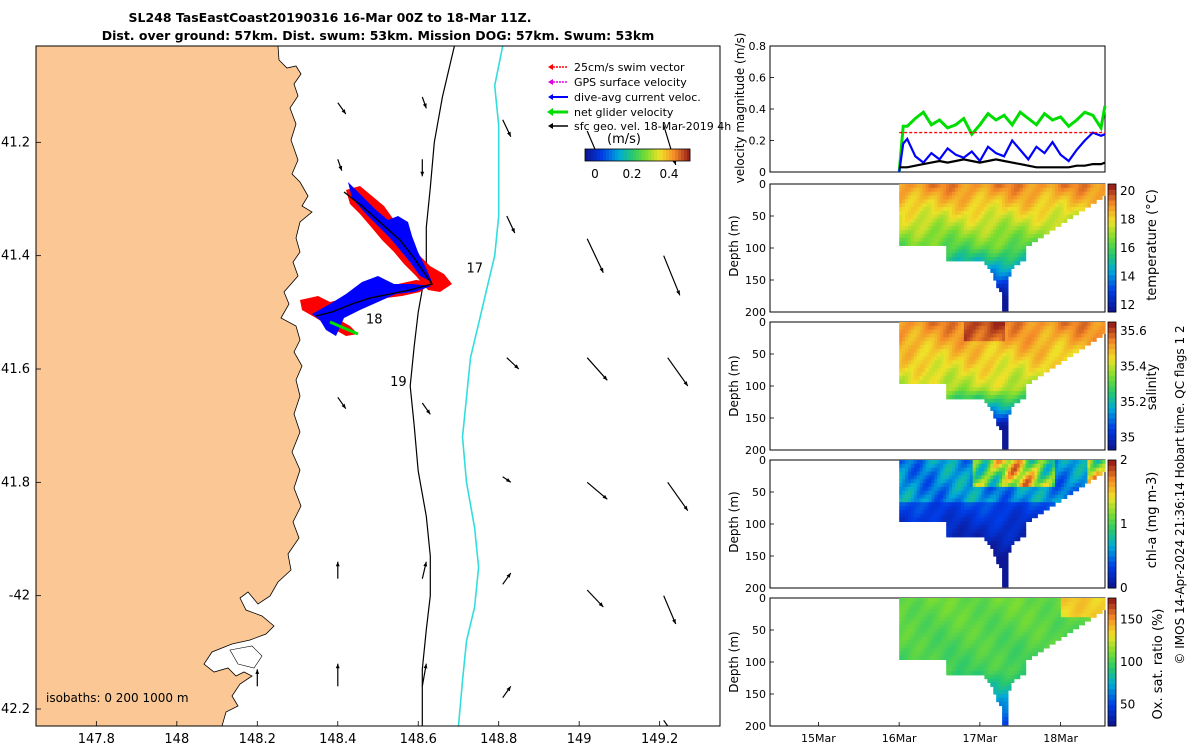  Describe the element at coordinates (15, 482) in the screenshot. I see `map-y-tick-label: 41.8` at that location.